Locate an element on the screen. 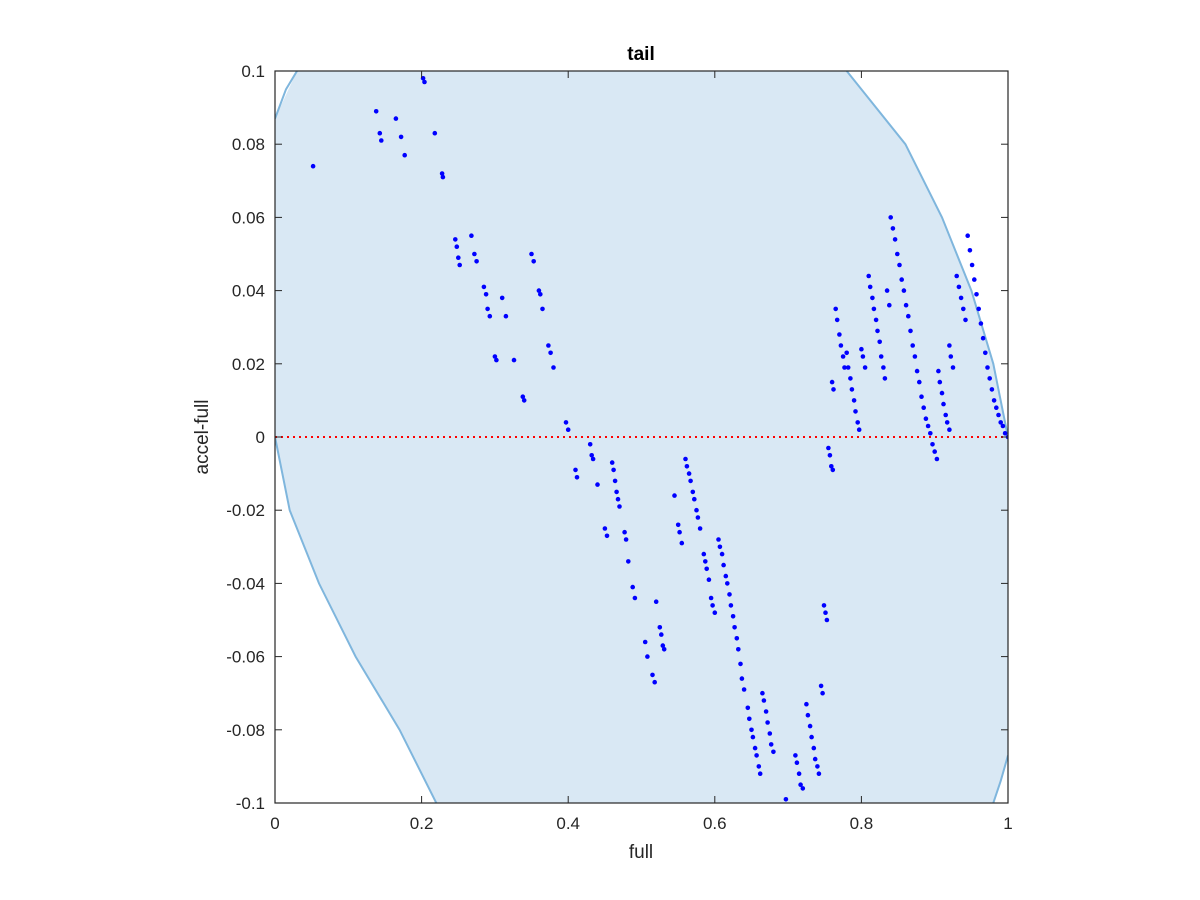 Image resolution: width=1200 pixels, height=900 pixels. y-tick-label: 0.08 is located at coordinates (248, 144).